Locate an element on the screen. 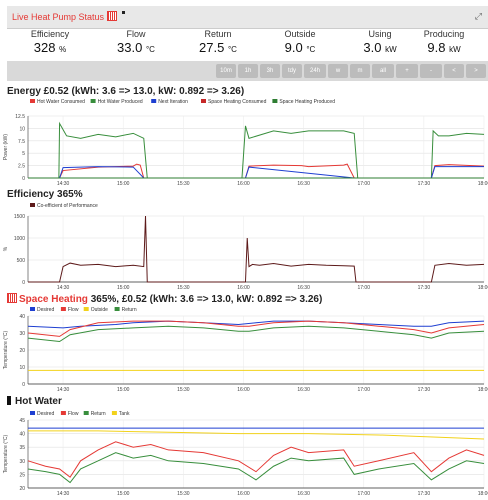  expand-icon: ⤢ is located at coordinates (478, 16).